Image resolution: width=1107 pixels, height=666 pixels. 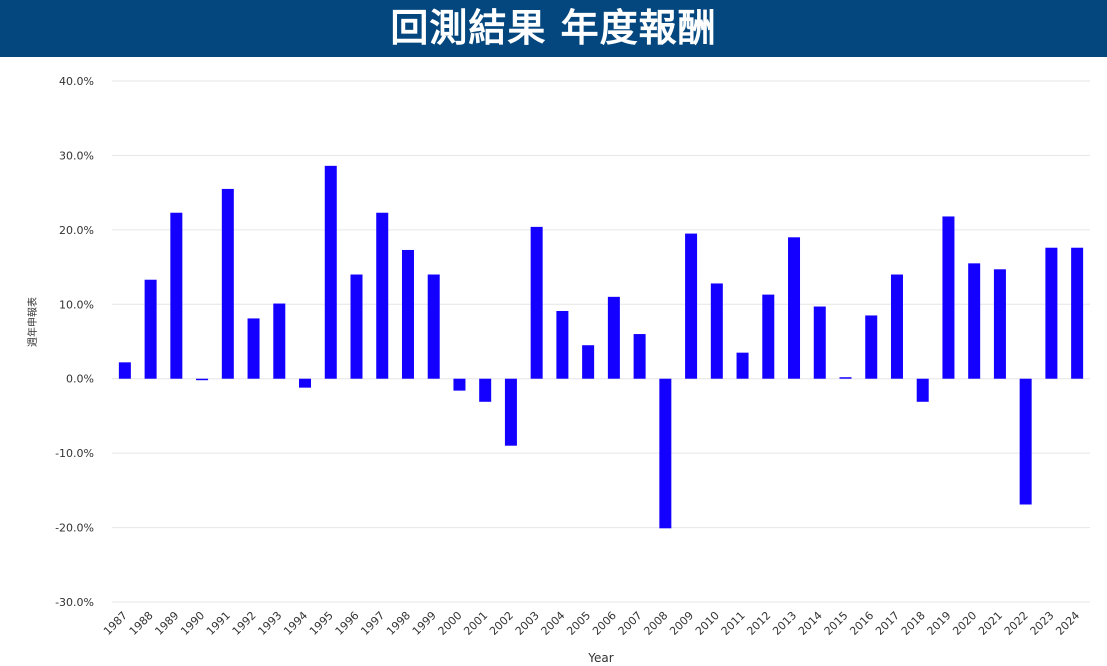 What do you see at coordinates (124, 370) in the screenshot?
I see `bar-1987` at bounding box center [124, 370].